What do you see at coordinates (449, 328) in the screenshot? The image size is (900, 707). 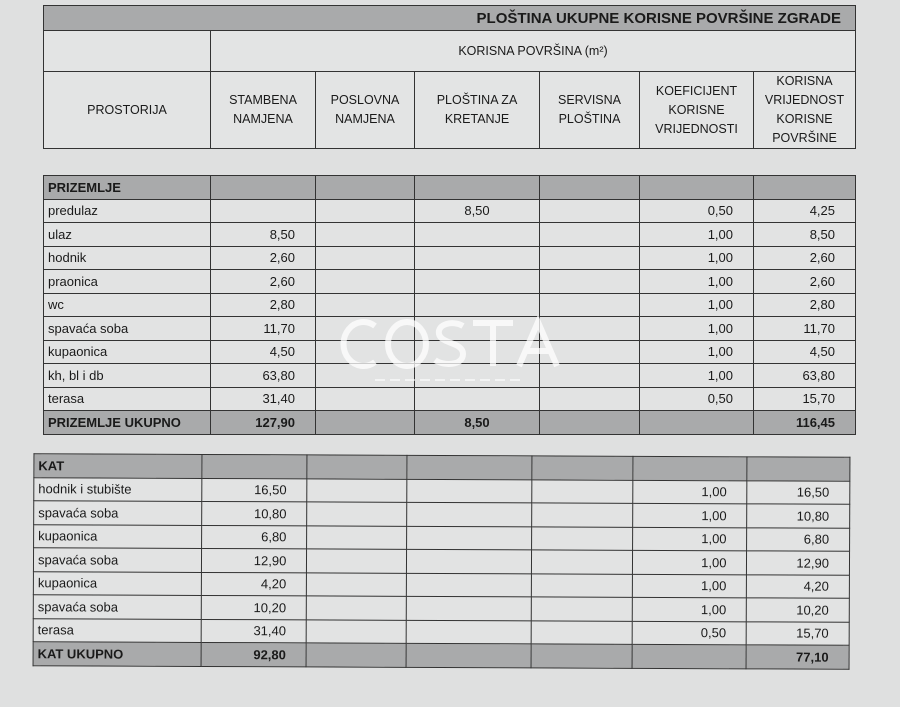 I see `table-row: spavaća soba 11,70 1,00 11,70` at bounding box center [449, 328].